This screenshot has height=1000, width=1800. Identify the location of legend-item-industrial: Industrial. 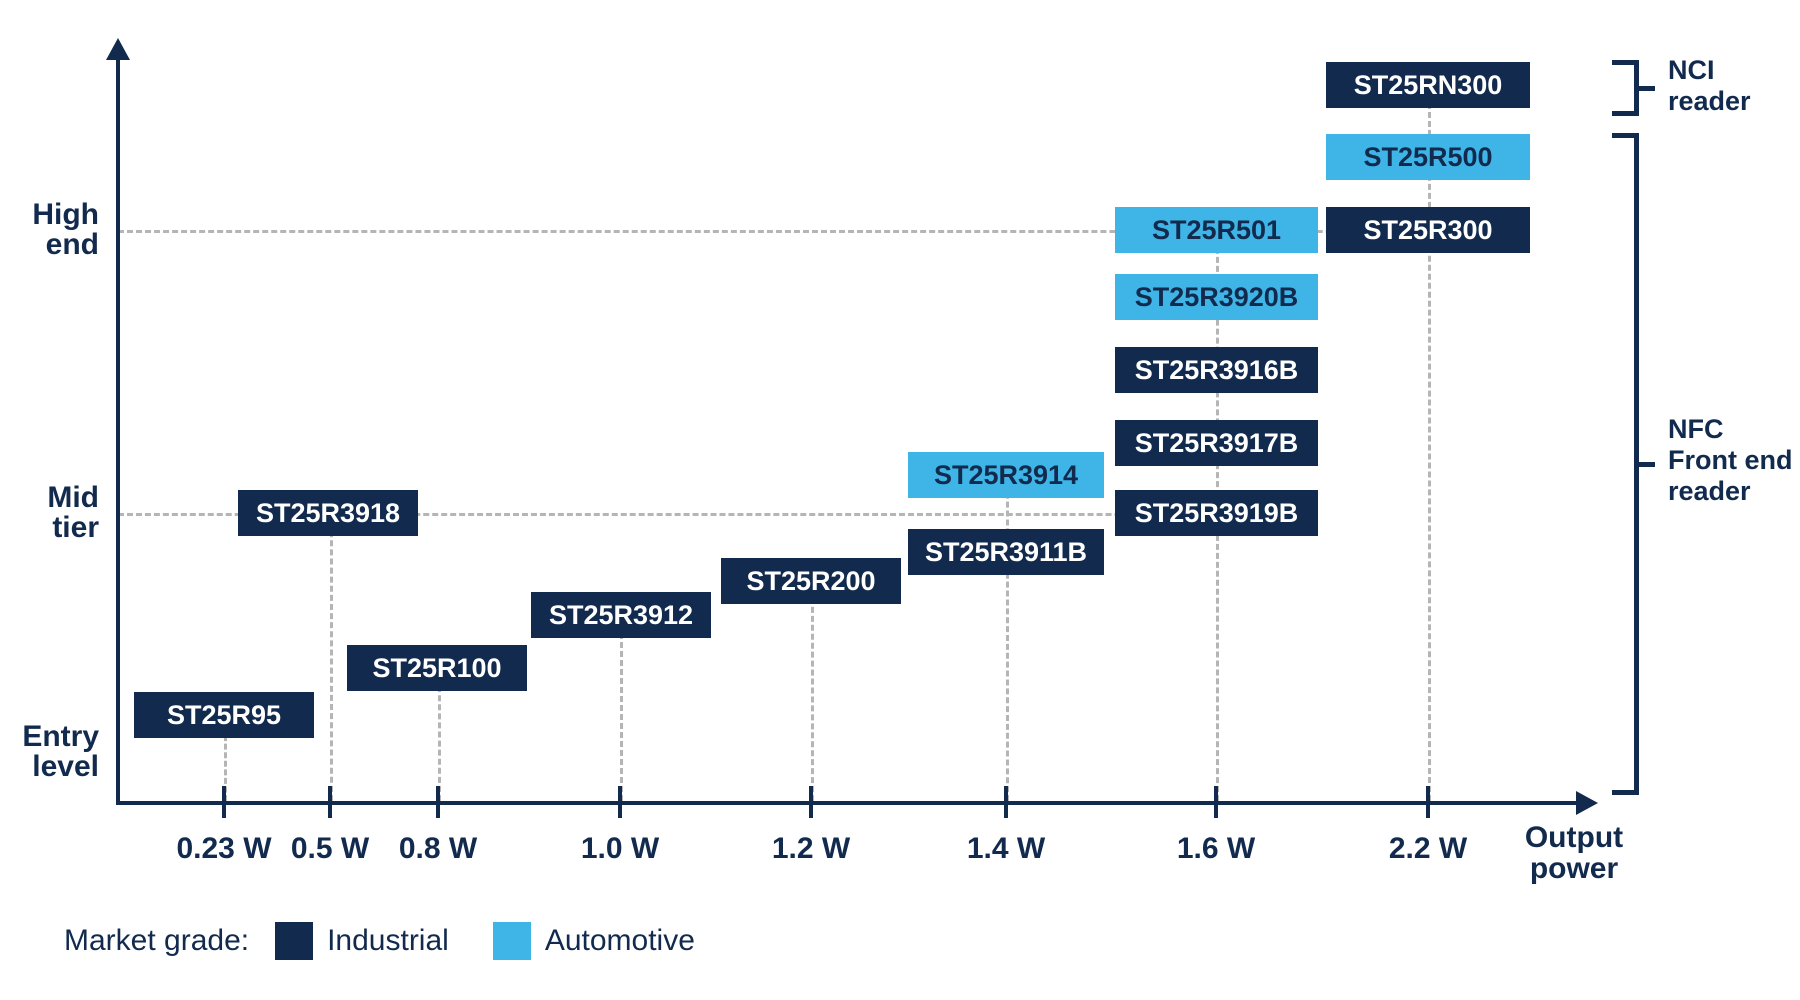
(362, 941).